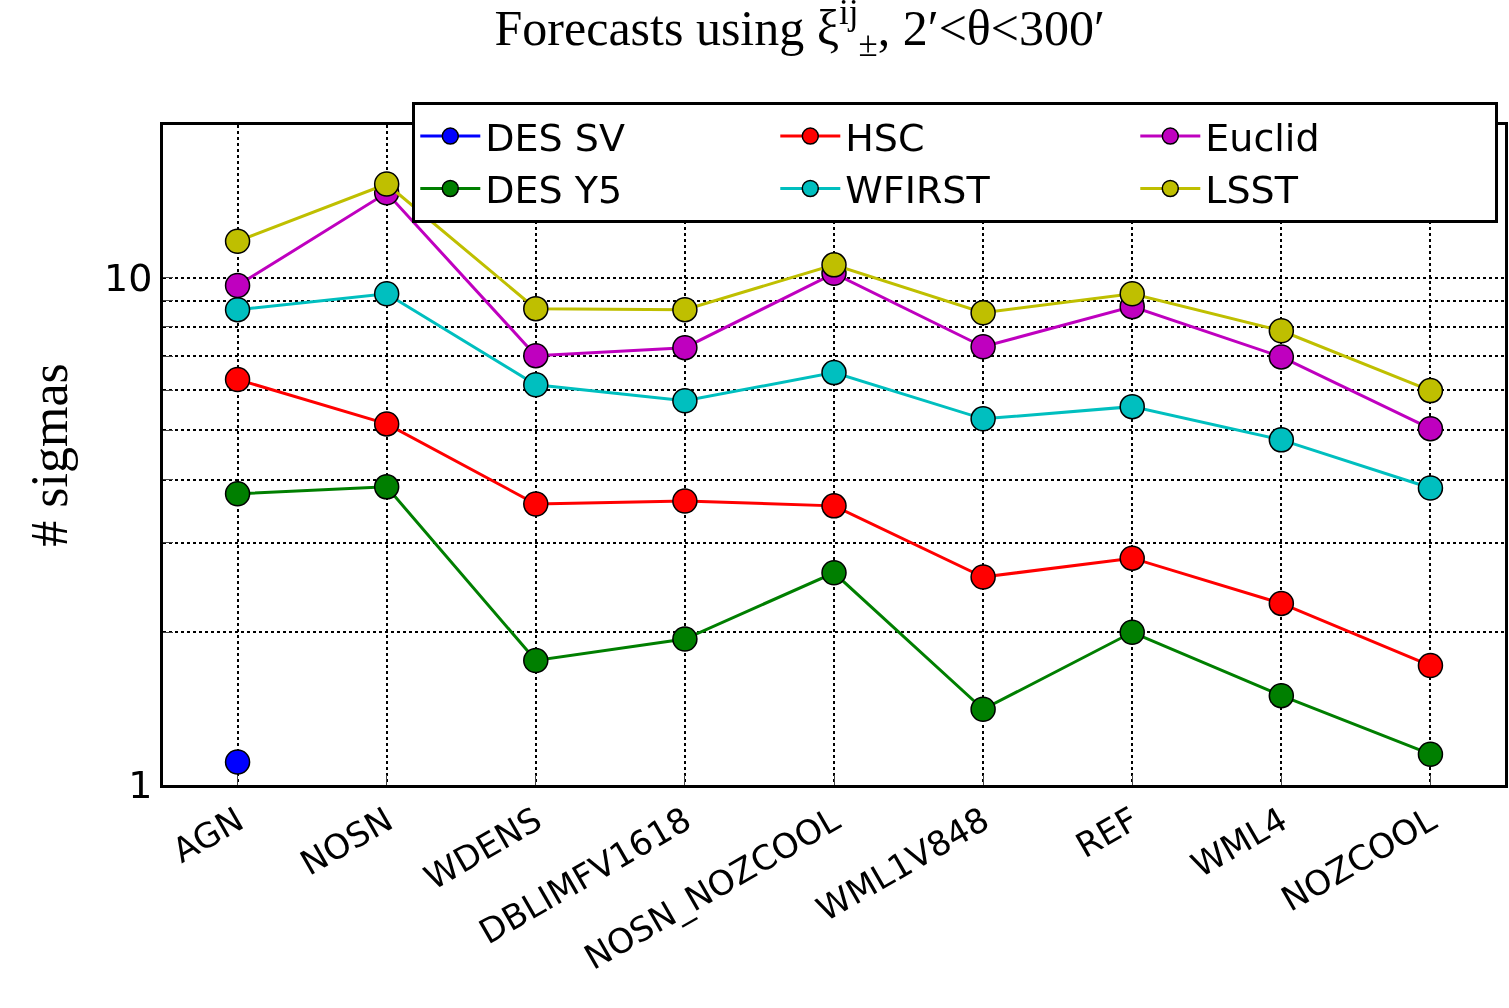 This screenshot has width=1509, height=1008. What do you see at coordinates (140, 785) in the screenshot?
I see `y-tick-label: 1` at bounding box center [140, 785].